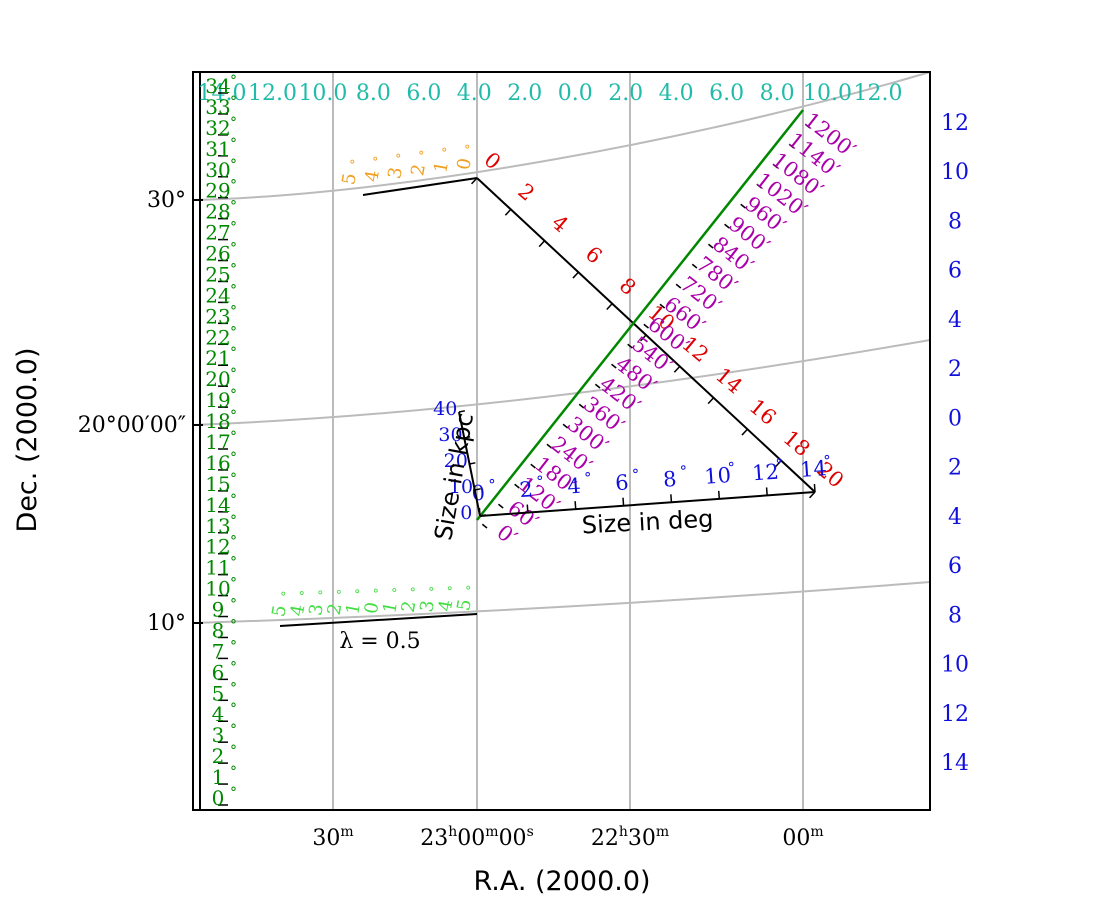 The image size is (1100, 900). Describe the element at coordinates (729, 381) in the screenshot. I see `red-ruler-label: 14` at that location.